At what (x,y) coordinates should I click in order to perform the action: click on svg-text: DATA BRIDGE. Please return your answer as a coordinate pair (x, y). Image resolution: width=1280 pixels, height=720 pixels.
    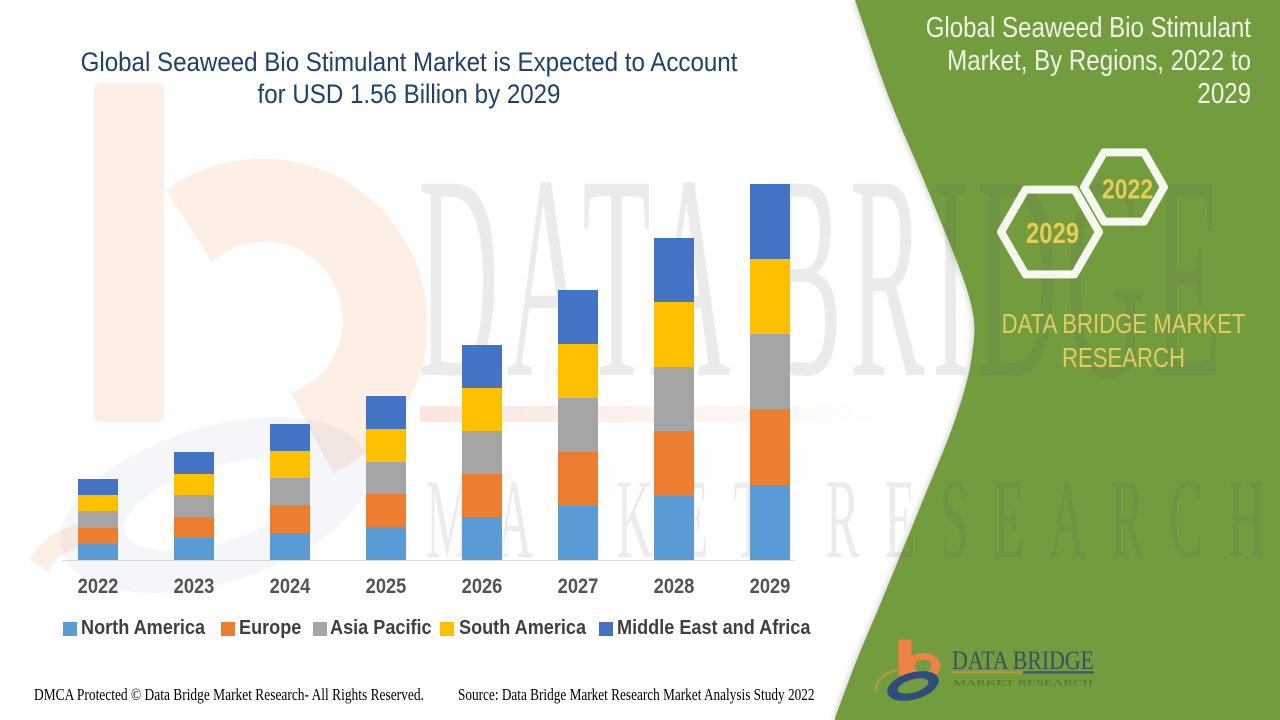
    Looking at the image, I should click on (1023, 660).